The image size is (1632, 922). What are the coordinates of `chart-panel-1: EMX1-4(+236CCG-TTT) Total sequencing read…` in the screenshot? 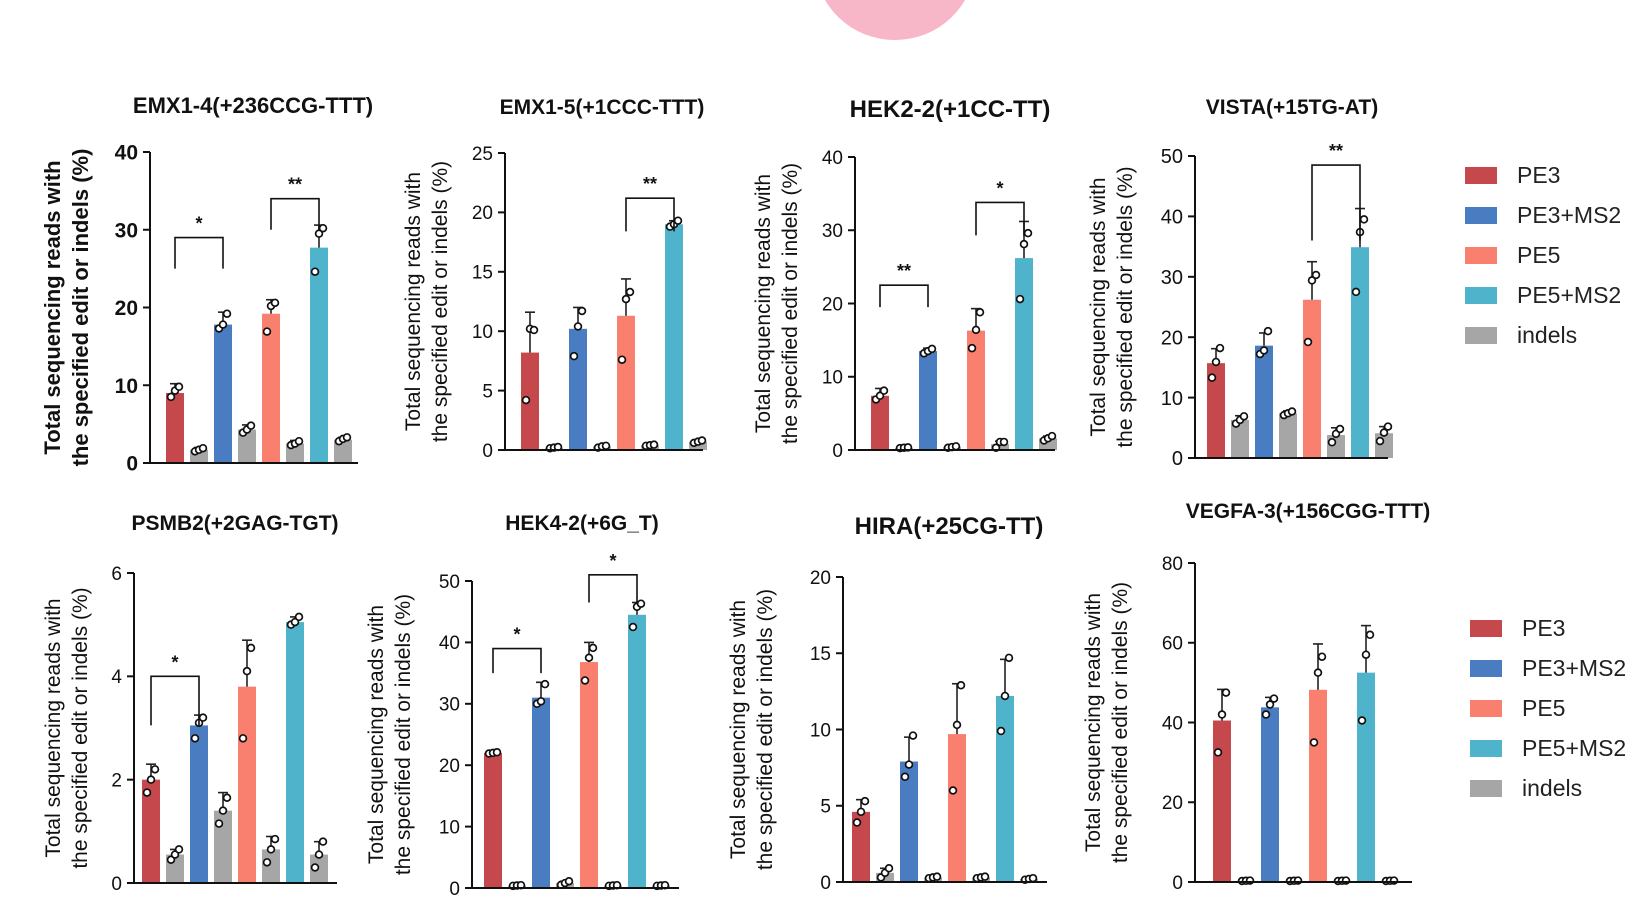 It's located at (206, 284).